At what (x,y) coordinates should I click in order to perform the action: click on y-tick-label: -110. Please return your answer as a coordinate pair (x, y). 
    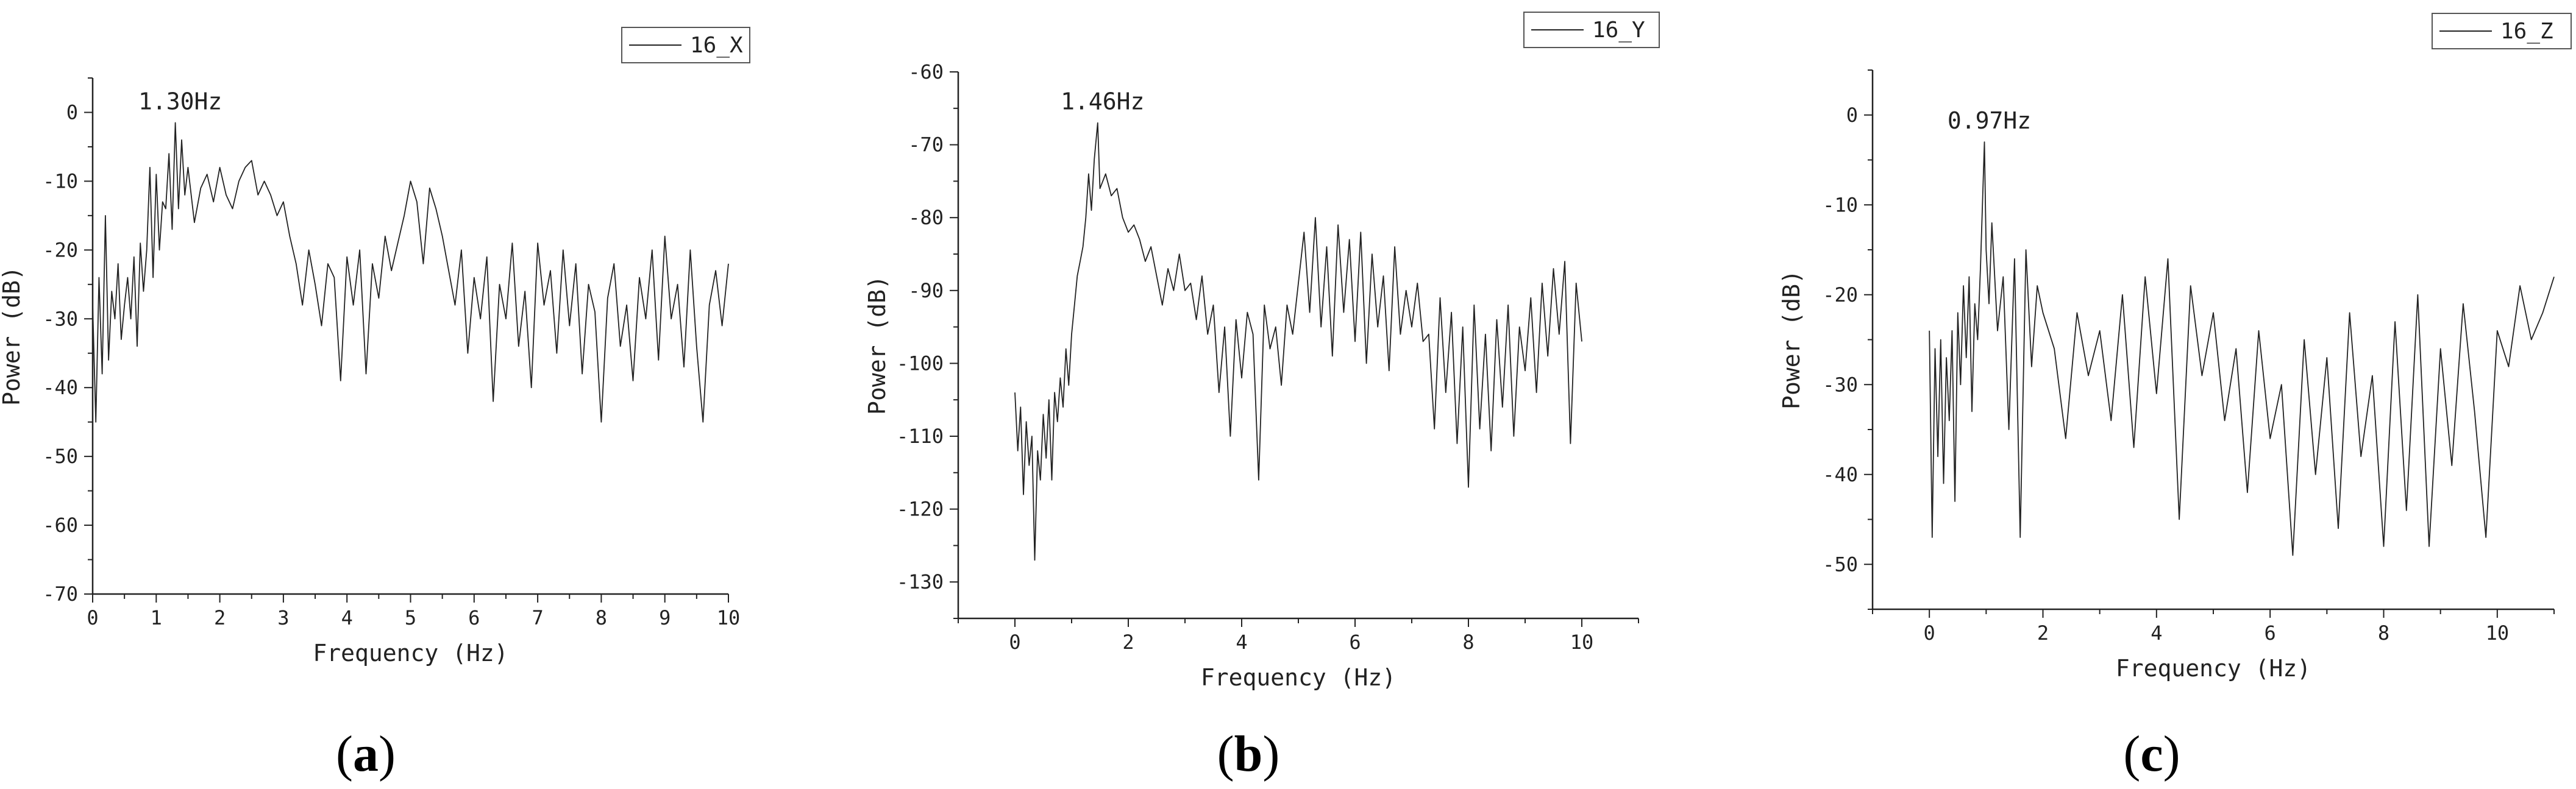
    Looking at the image, I should click on (920, 436).